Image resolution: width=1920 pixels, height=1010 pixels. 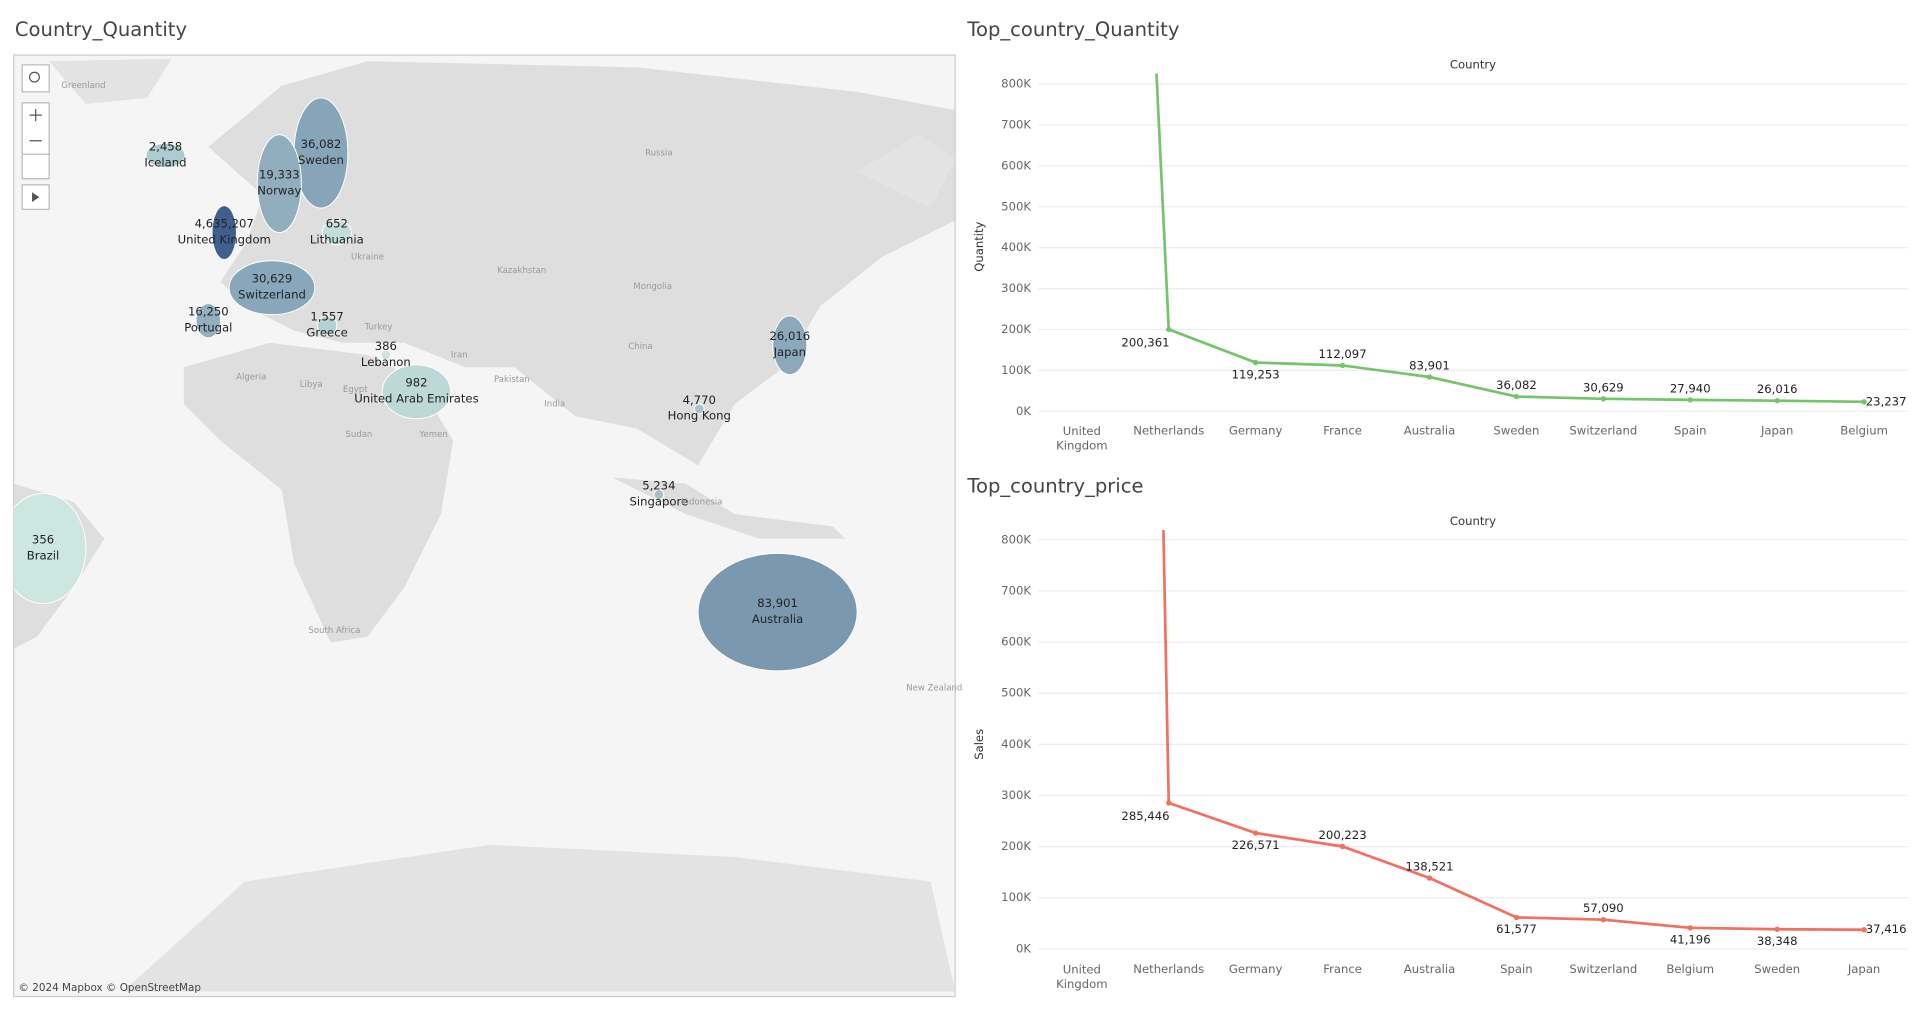 I want to click on basemap-label: Indonesia, so click(x=701, y=502).